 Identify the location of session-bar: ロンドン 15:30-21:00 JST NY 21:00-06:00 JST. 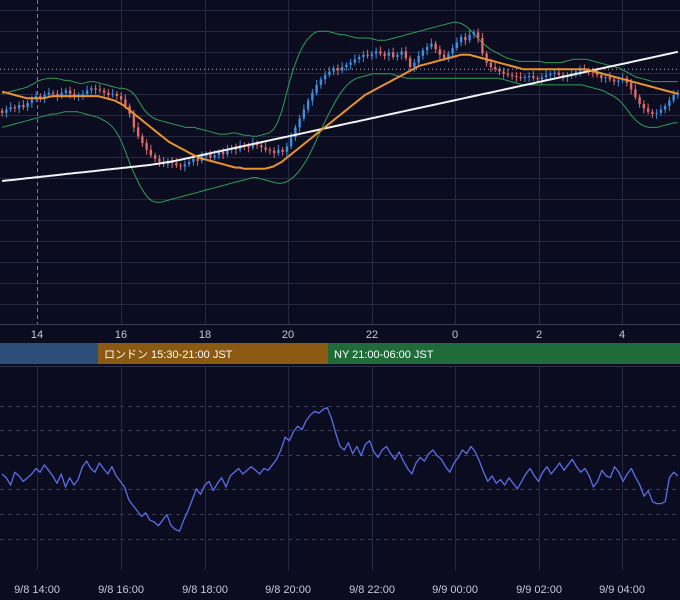
(340, 353).